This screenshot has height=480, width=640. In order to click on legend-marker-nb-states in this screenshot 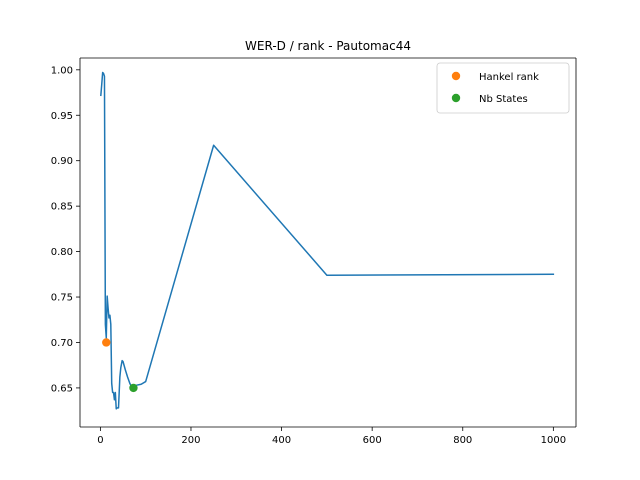, I will do `click(456, 98)`.